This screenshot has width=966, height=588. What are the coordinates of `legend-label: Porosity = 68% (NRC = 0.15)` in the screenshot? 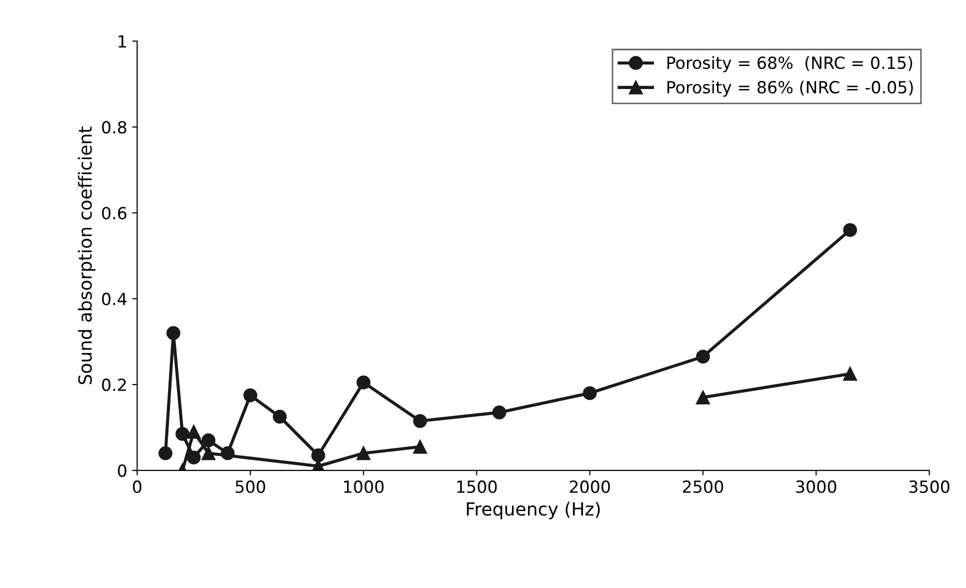 It's located at (789, 64).